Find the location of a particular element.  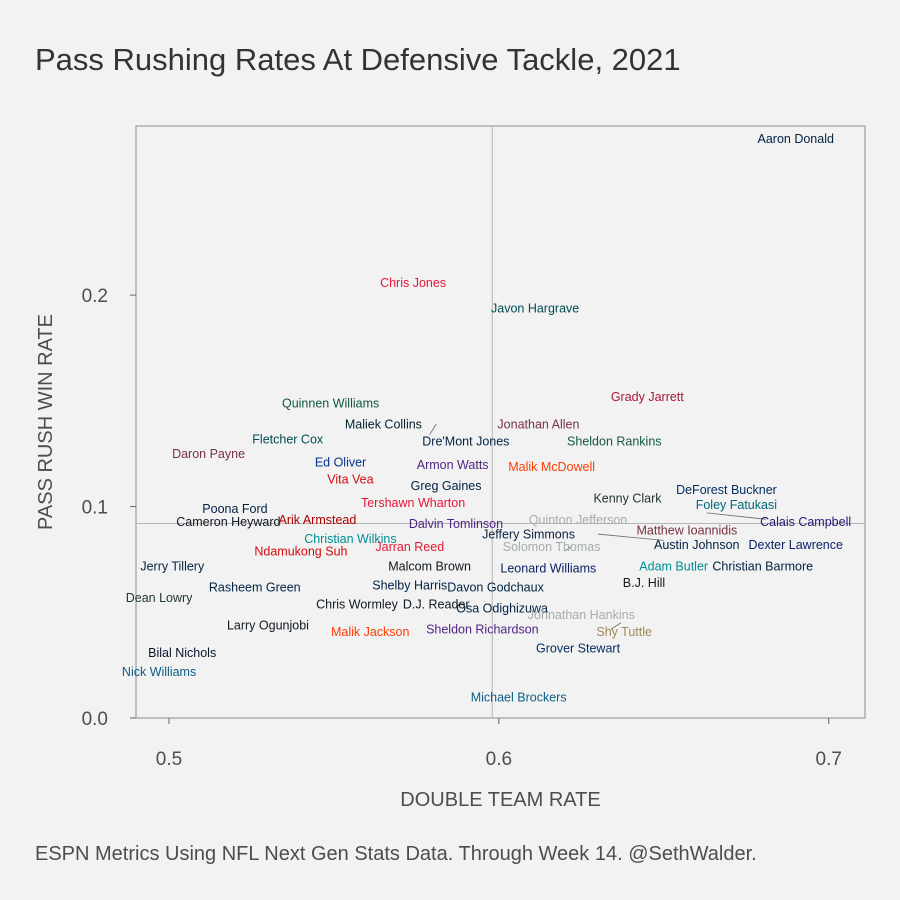

data-point-label: Grady Jarrett is located at coordinates (647, 397).